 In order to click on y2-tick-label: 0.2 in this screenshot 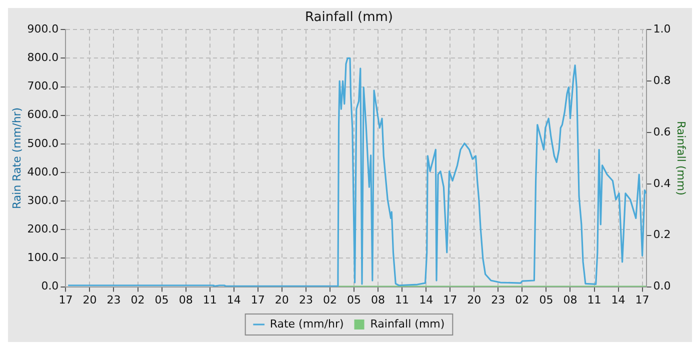, I will do `click(662, 235)`.